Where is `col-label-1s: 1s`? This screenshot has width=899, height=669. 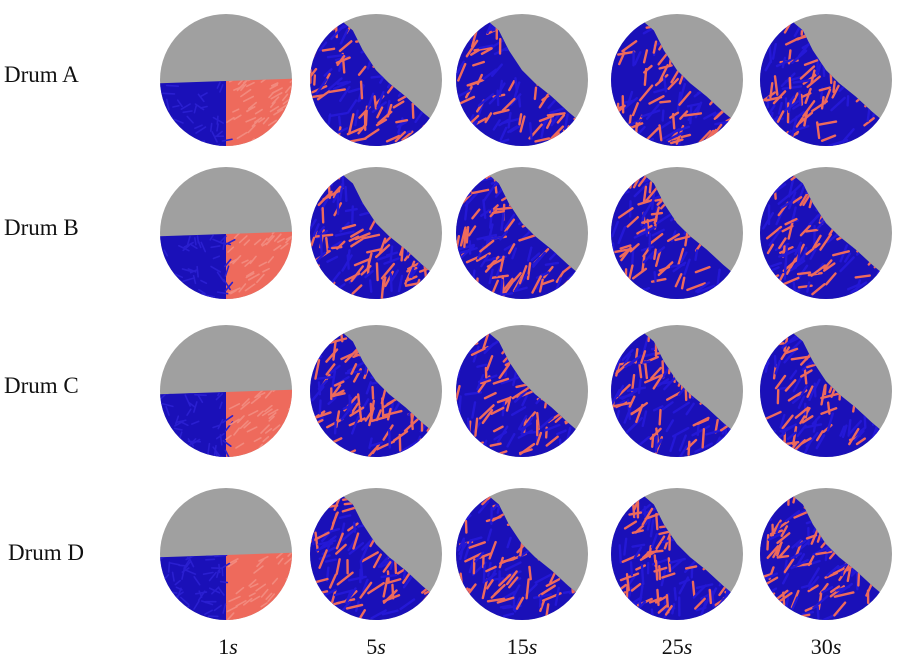
col-label-1s: 1s is located at coordinates (228, 647).